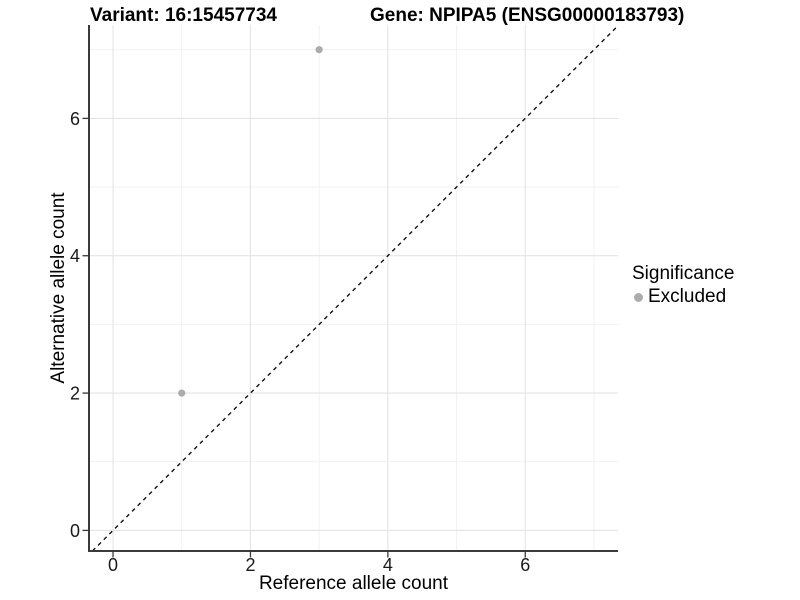  I want to click on x-tick-label: 4, so click(388, 565).